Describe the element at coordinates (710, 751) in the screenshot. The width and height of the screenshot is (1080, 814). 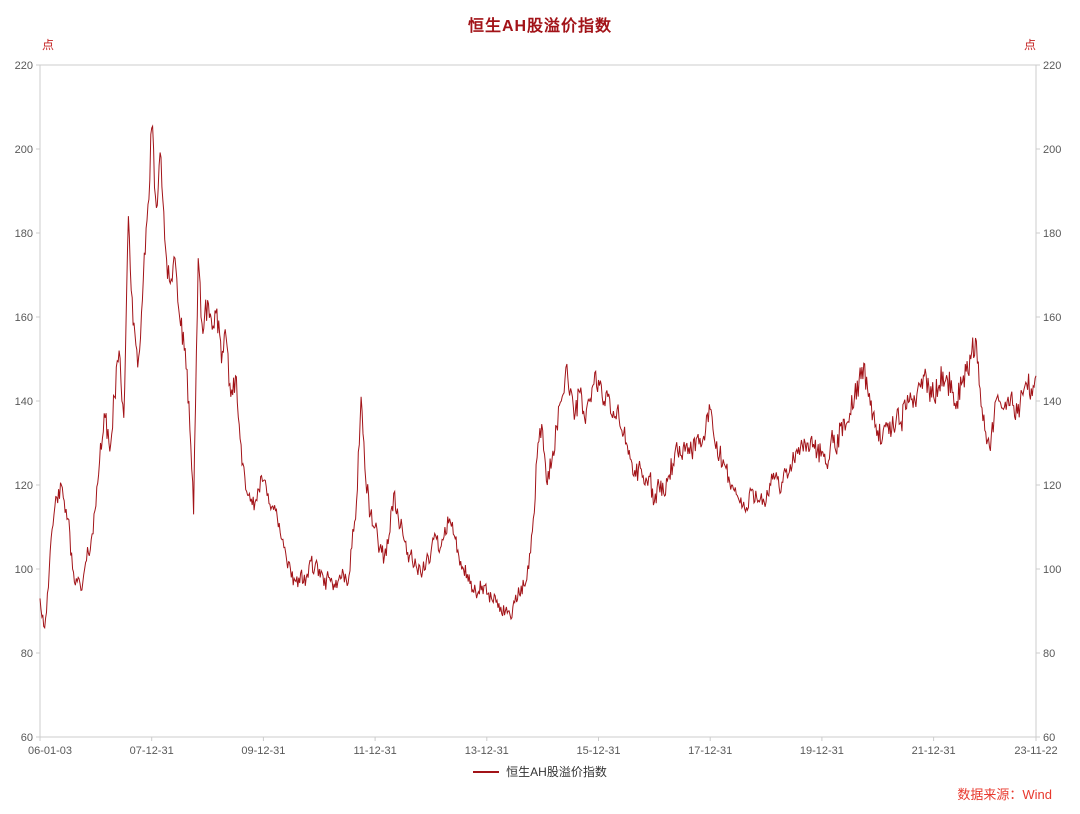
I see `x-tick-label: 17-12-31` at that location.